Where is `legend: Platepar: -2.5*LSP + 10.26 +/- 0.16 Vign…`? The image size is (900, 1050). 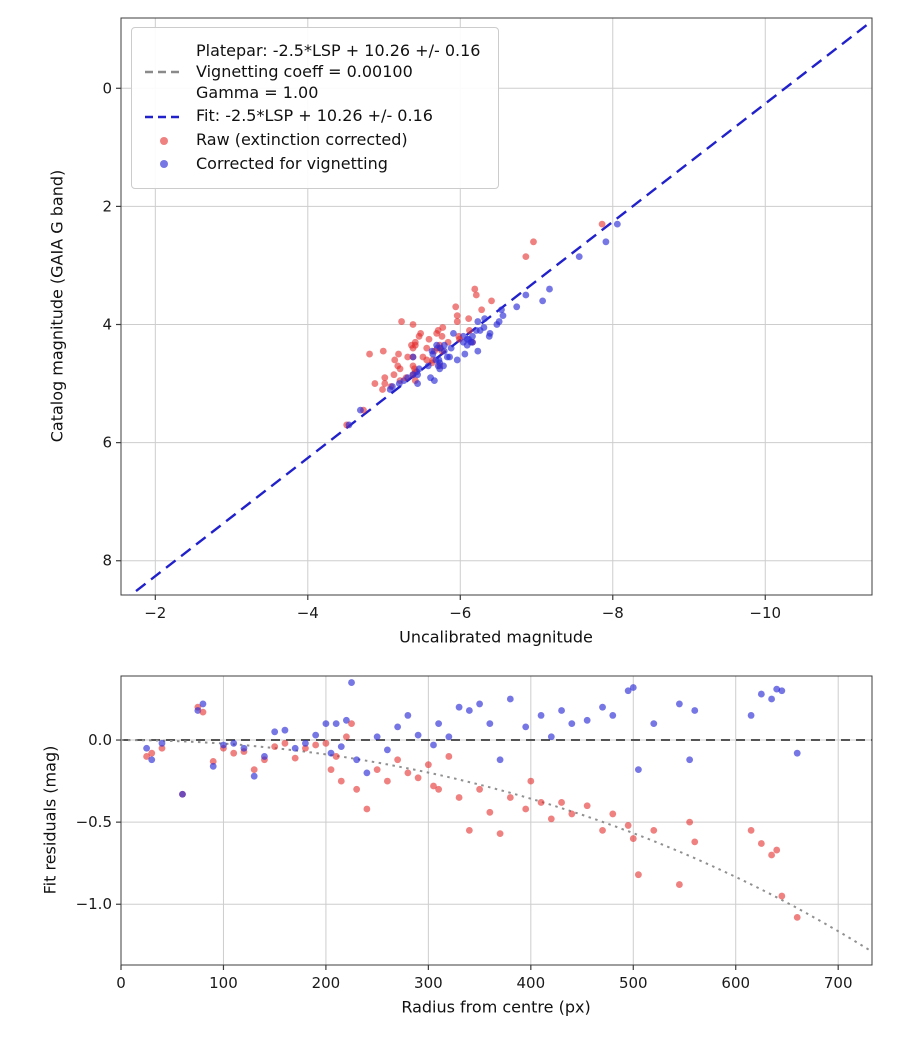
legend: Platepar: -2.5*LSP + 10.26 +/- 0.16 Vign… is located at coordinates (315, 108).